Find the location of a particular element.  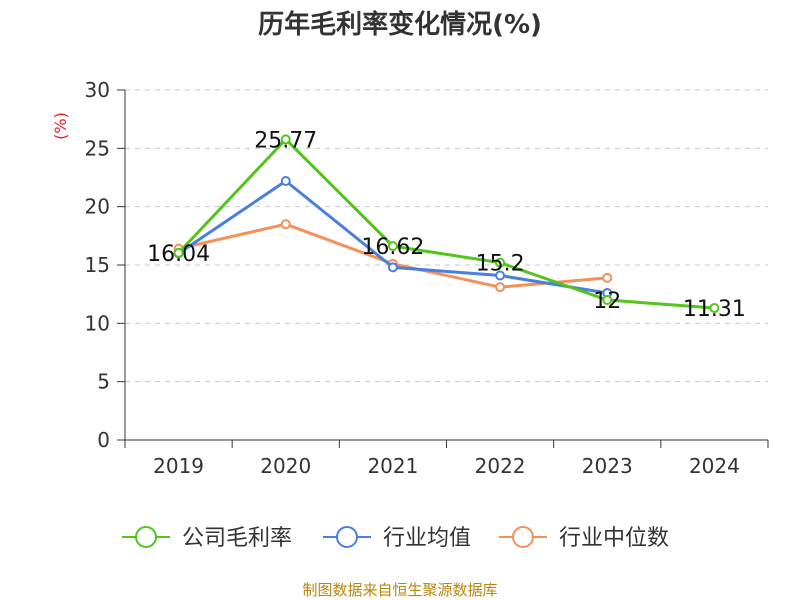

data-label: 11.31 is located at coordinates (714, 309).